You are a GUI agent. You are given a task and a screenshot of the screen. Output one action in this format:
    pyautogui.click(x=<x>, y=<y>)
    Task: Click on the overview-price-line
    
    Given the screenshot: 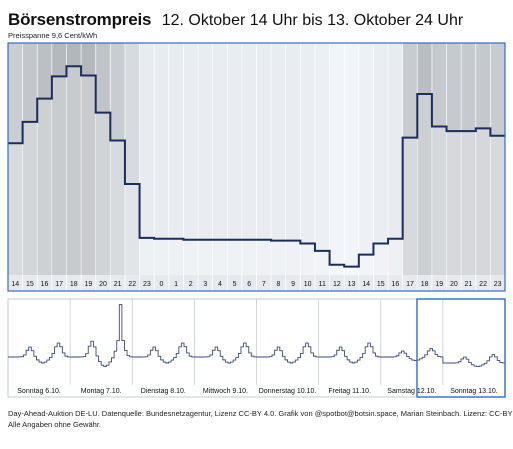 What is the action you would take?
    pyautogui.click(x=256, y=336)
    